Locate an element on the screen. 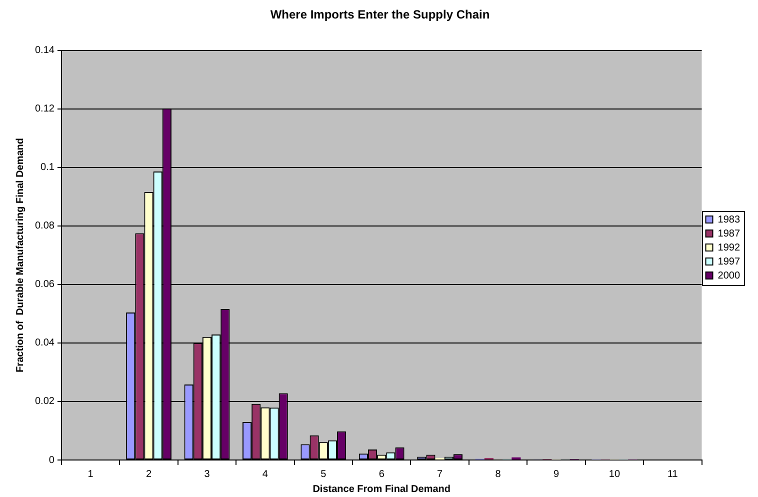 Image resolution: width=758 pixels, height=497 pixels. y-tick-label: 0.04 is located at coordinates (44, 343).